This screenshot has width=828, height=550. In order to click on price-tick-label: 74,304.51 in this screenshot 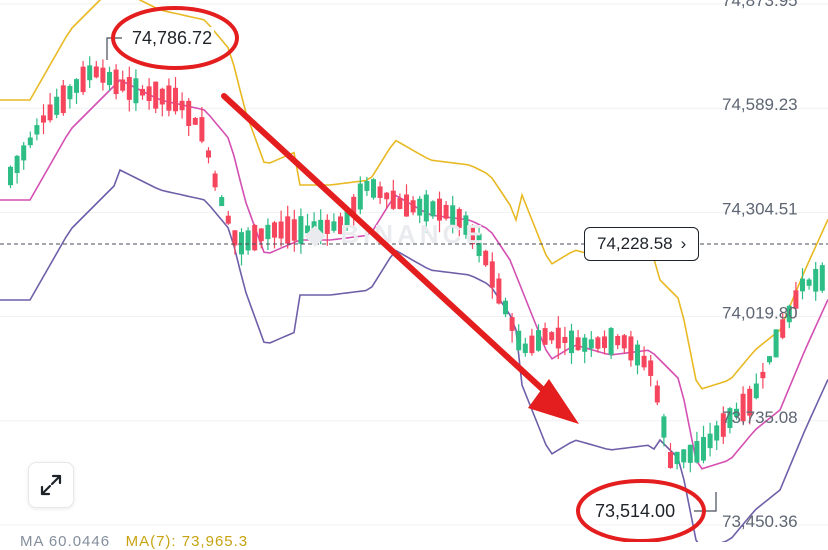, I will do `click(760, 208)`.